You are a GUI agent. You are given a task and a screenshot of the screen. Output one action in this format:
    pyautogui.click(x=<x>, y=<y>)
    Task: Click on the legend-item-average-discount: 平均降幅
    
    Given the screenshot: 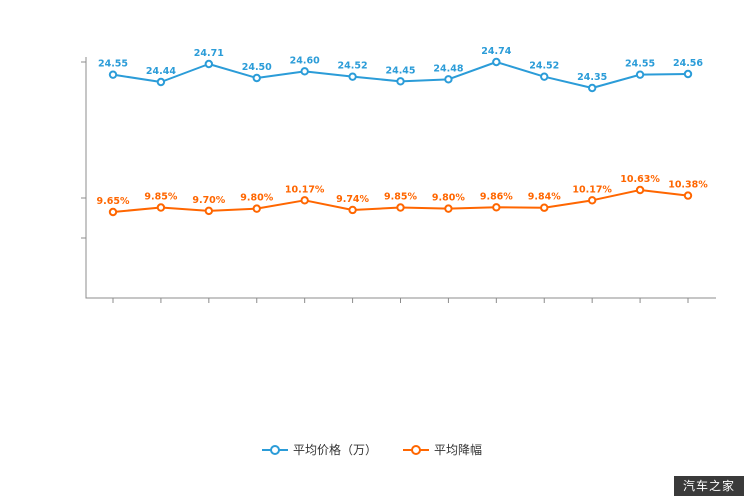 What is the action you would take?
    pyautogui.click(x=442, y=449)
    